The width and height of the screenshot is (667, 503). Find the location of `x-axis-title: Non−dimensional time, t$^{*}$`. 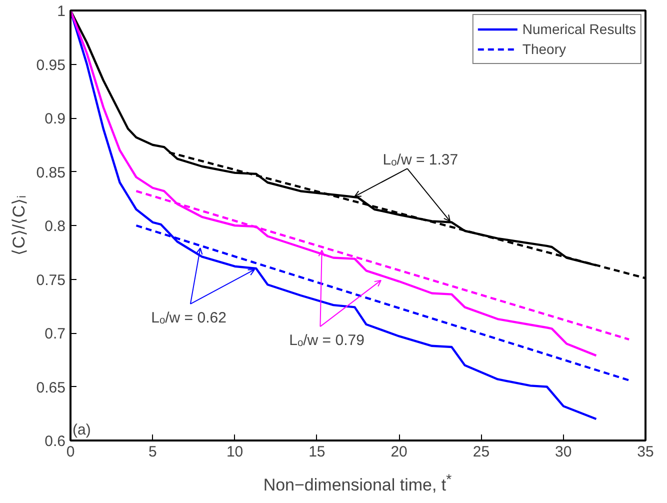

x-axis-title: Non−dimensional time, t$^{*}$ is located at coordinates (357, 484).